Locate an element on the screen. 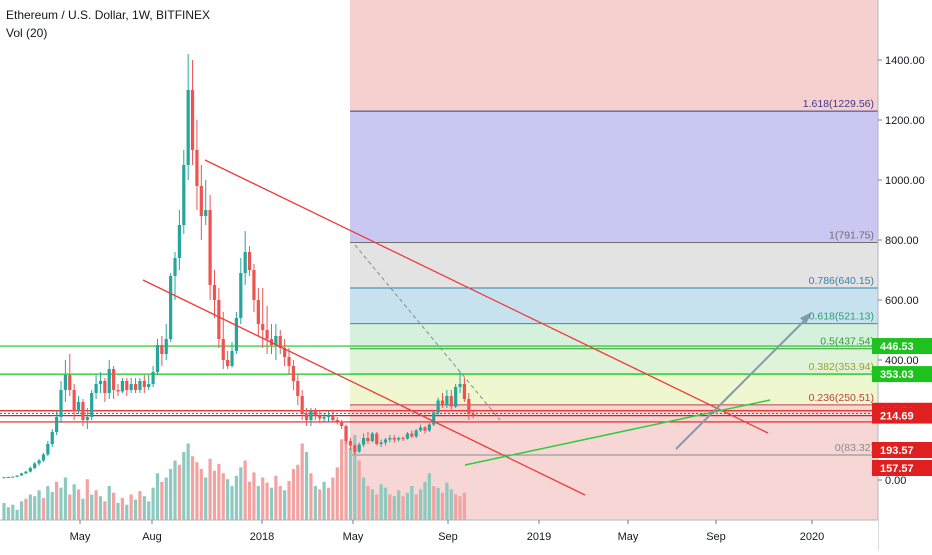 This screenshot has height=555, width=932. time-axis: May Aug 2018 May Sep 2019 May Sep 2020 is located at coordinates (439, 534).